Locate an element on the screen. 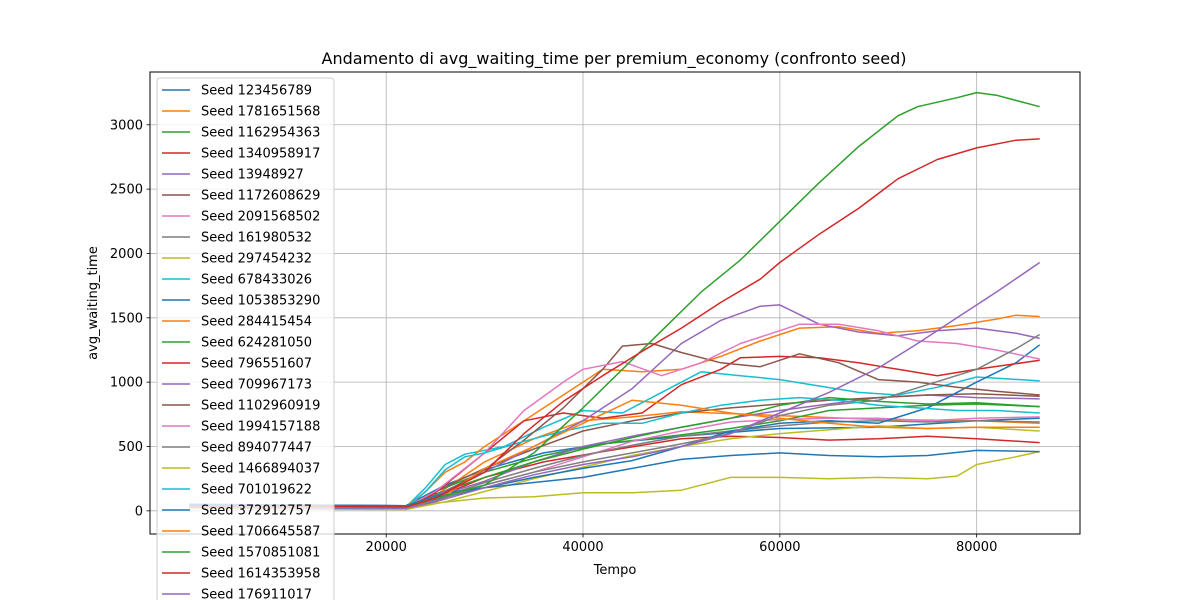 The height and width of the screenshot is (600, 1200). legend-entry-label: Seed 161980532 is located at coordinates (256, 238).